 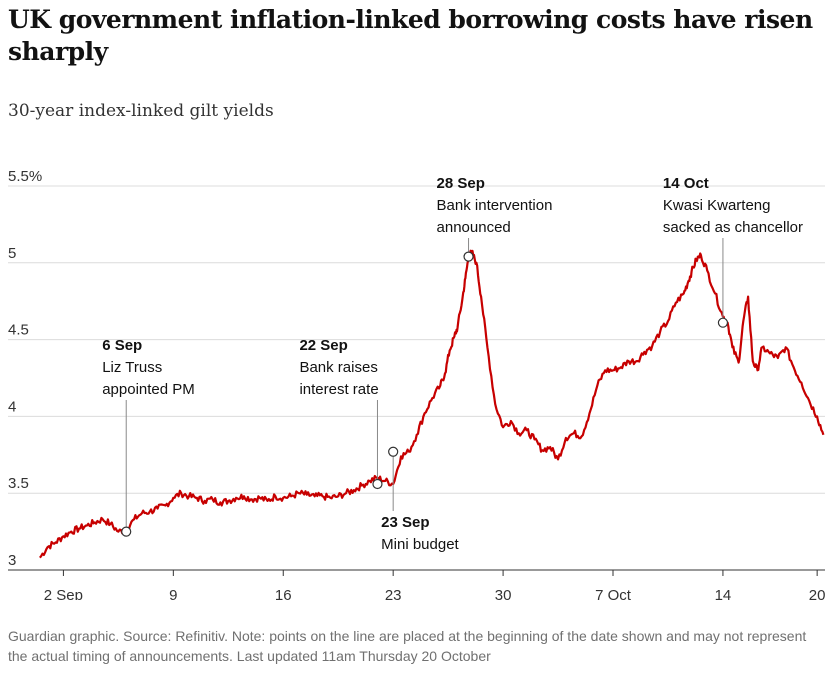 What do you see at coordinates (18, 330) in the screenshot?
I see `y-tick-label: 4.5` at bounding box center [18, 330].